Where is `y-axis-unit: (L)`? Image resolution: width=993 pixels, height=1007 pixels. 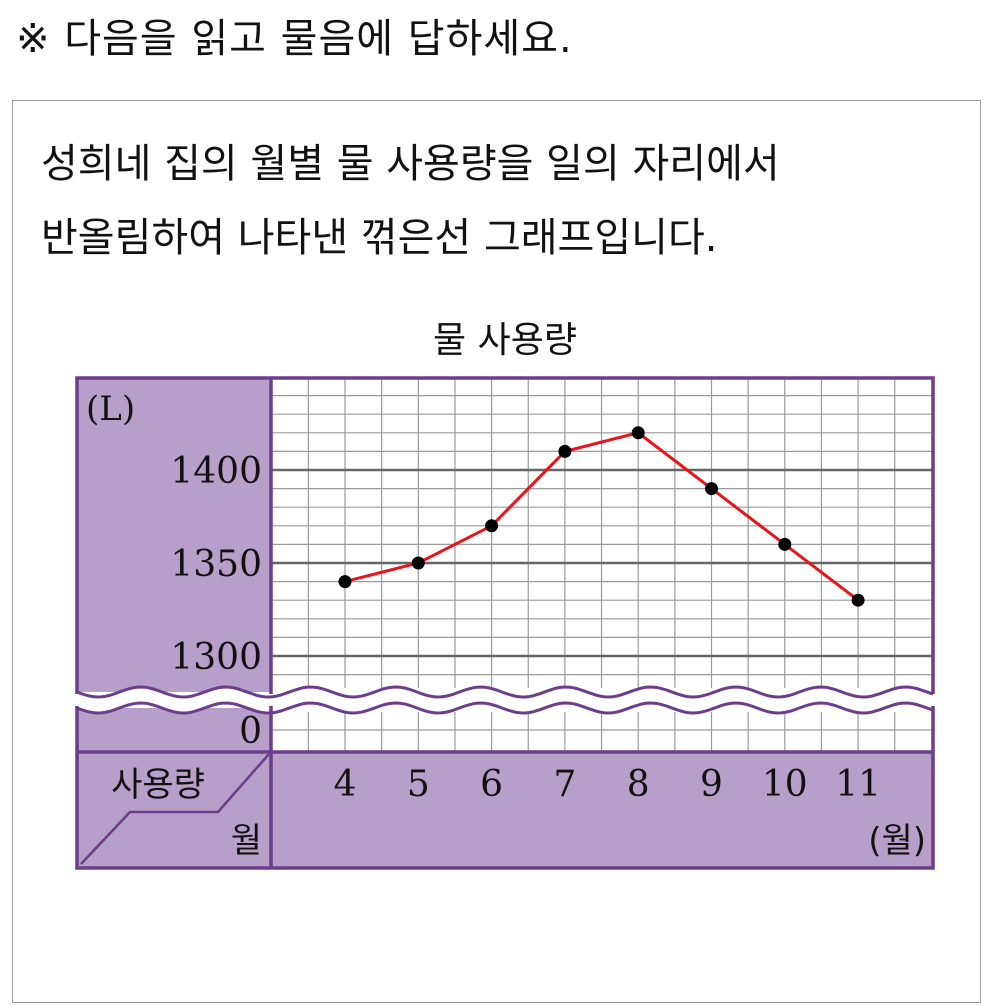
y-axis-unit: (L) is located at coordinates (110, 409).